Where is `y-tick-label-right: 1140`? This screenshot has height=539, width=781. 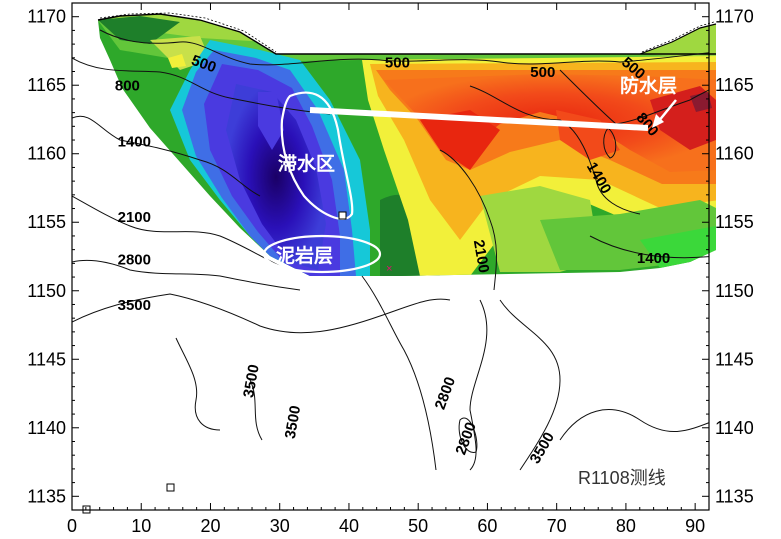 y-tick-label-right: 1140 is located at coordinates (734, 428).